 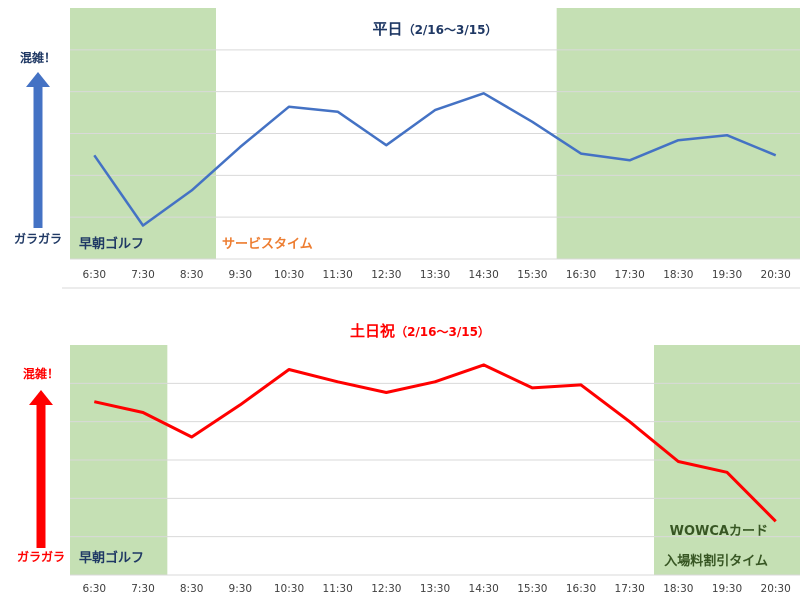 What do you see at coordinates (38, 79) in the screenshot?
I see `chart1-up-arrow-icon` at bounding box center [38, 79].